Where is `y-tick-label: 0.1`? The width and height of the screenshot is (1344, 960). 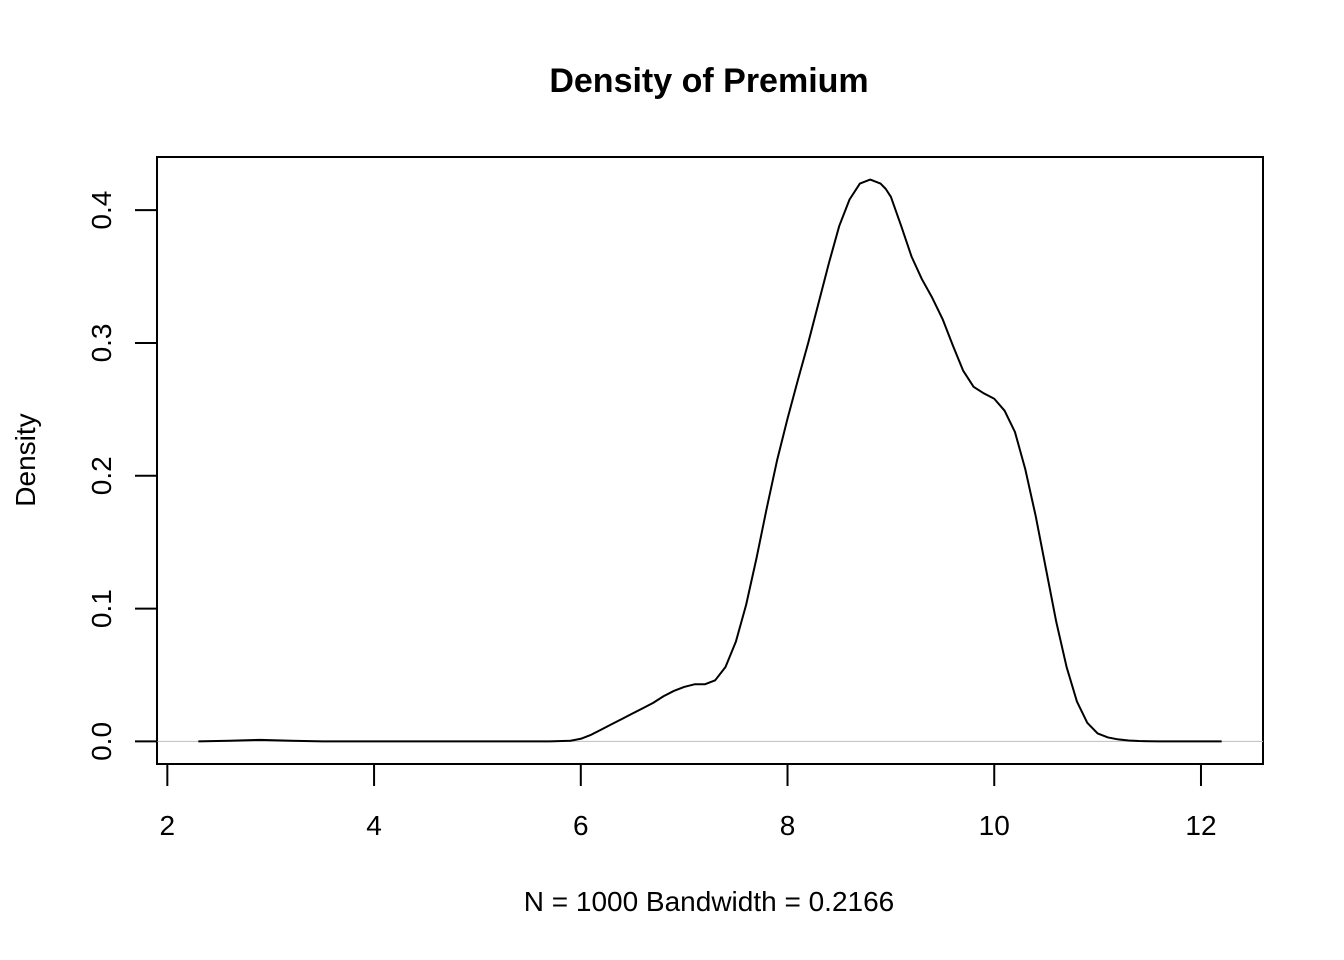
y-tick-label: 0.1 is located at coordinates (101, 608).